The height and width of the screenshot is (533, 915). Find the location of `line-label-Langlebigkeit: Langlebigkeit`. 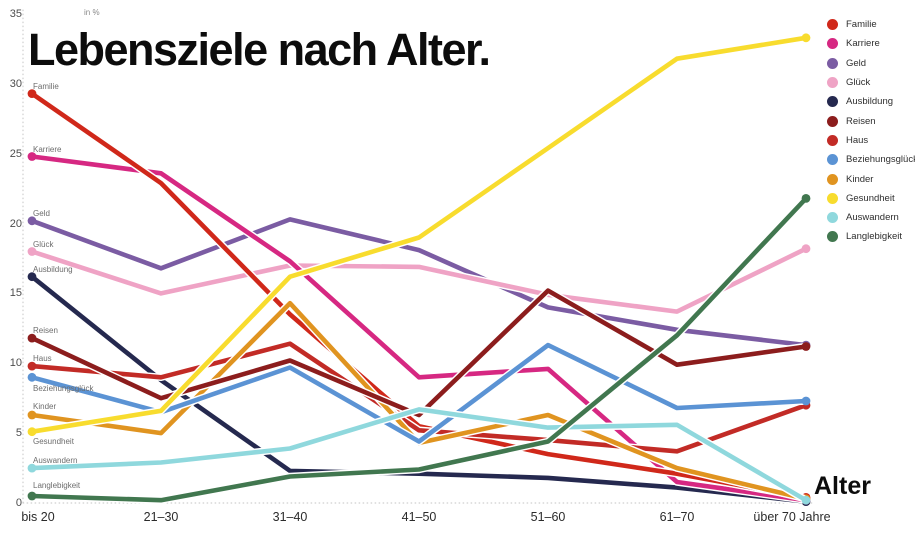

line-label-Langlebigkeit: Langlebigkeit is located at coordinates (57, 485).